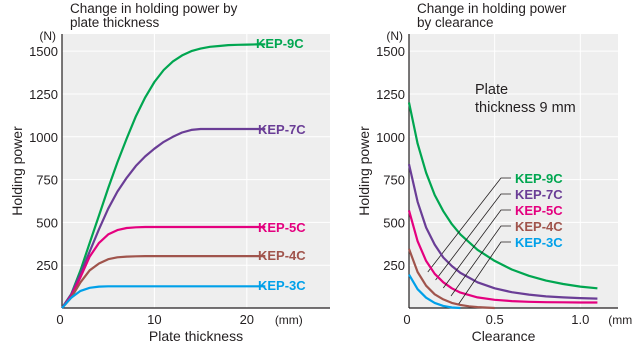 This screenshot has height=346, width=632. I want to click on chart-title-line: Change in holding power by, so click(154, 8).